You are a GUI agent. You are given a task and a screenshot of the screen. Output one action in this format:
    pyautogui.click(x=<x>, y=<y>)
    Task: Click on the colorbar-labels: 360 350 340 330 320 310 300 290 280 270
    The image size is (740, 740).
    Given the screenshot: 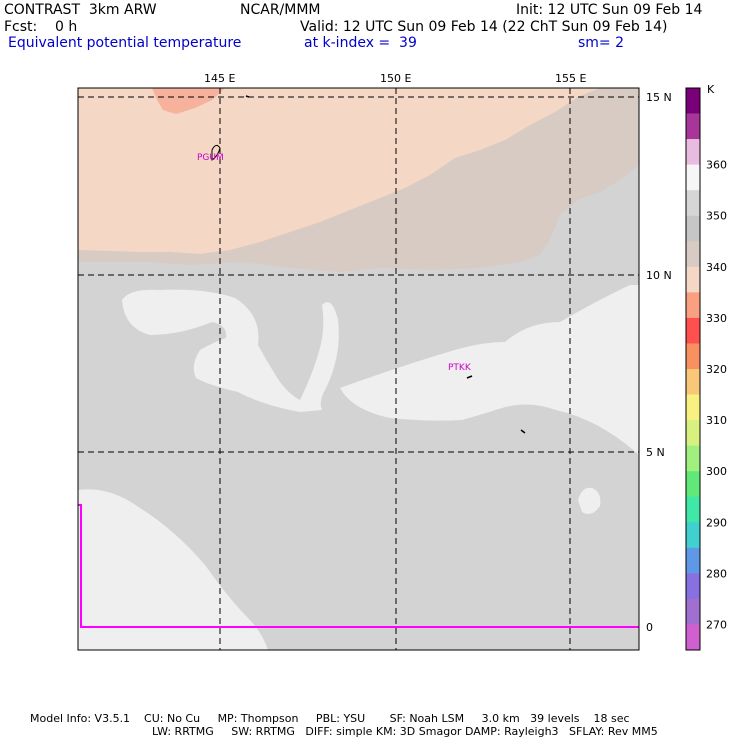 What is the action you would take?
    pyautogui.click(x=716, y=395)
    